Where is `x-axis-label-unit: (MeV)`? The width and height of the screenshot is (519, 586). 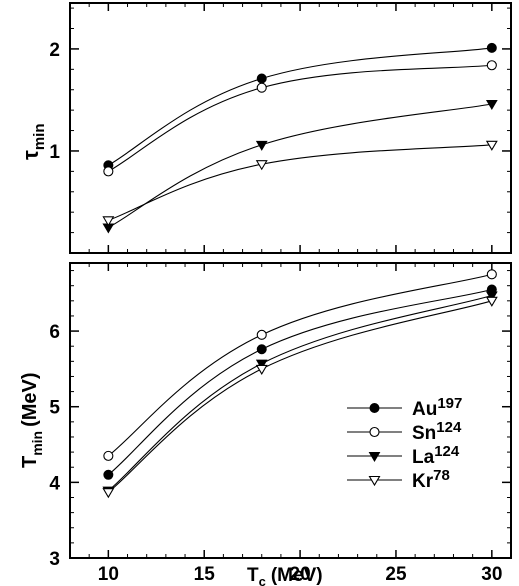 x-axis-label-unit: (MeV) is located at coordinates (297, 575).